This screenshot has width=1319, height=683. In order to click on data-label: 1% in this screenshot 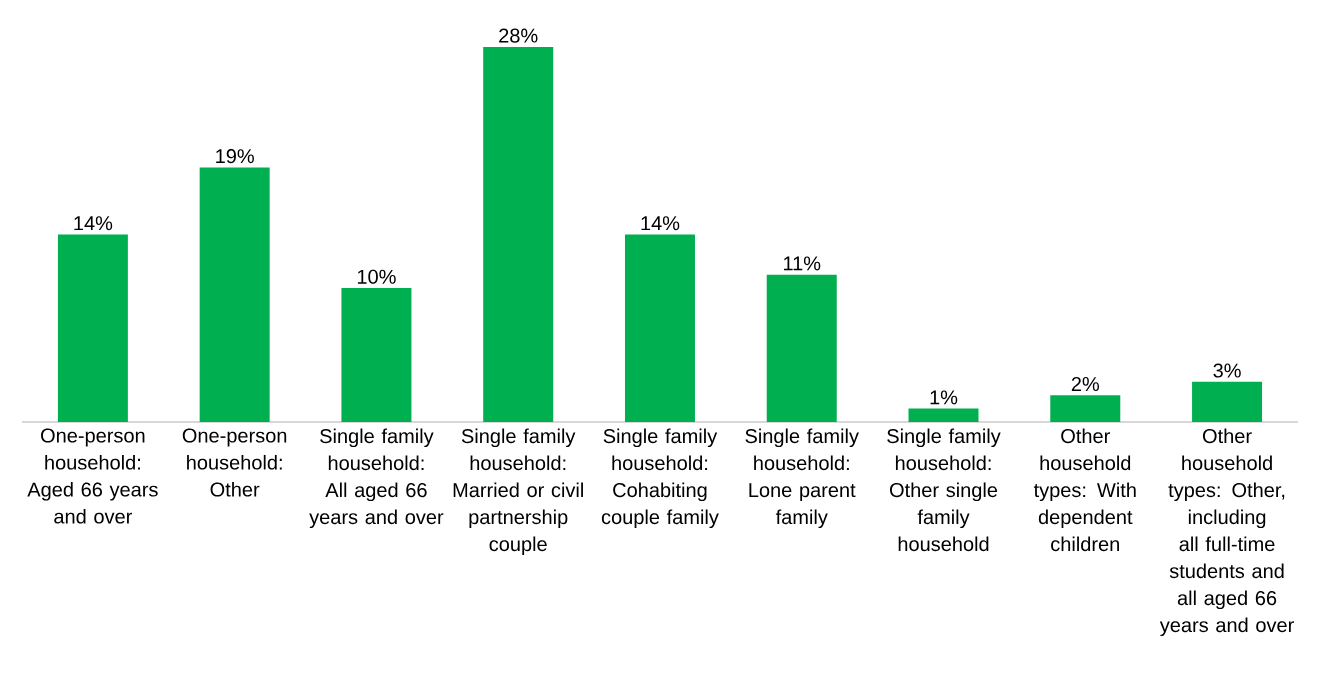, I will do `click(944, 397)`.